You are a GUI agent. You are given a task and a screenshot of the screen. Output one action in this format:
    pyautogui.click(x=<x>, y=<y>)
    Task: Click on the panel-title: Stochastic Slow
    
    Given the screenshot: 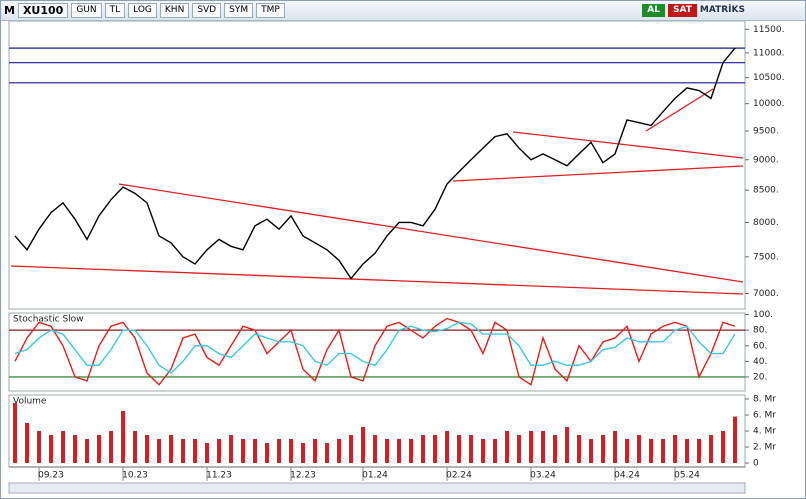 What is the action you would take?
    pyautogui.click(x=48, y=320)
    